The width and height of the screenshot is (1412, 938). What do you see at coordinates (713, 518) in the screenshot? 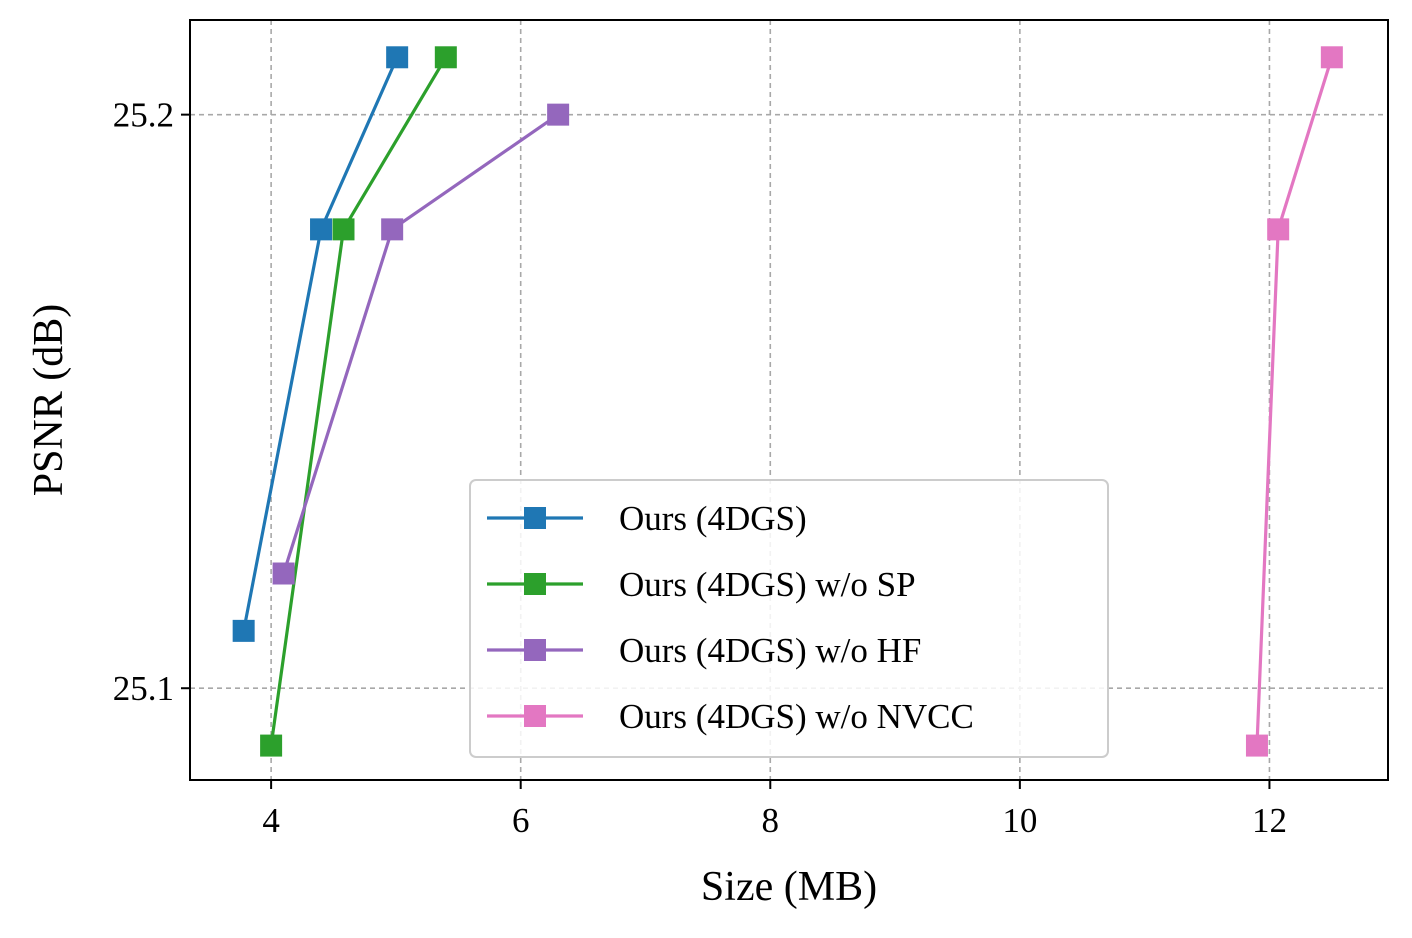
I see `legend-label: Ours (4DGS)` at bounding box center [713, 518].